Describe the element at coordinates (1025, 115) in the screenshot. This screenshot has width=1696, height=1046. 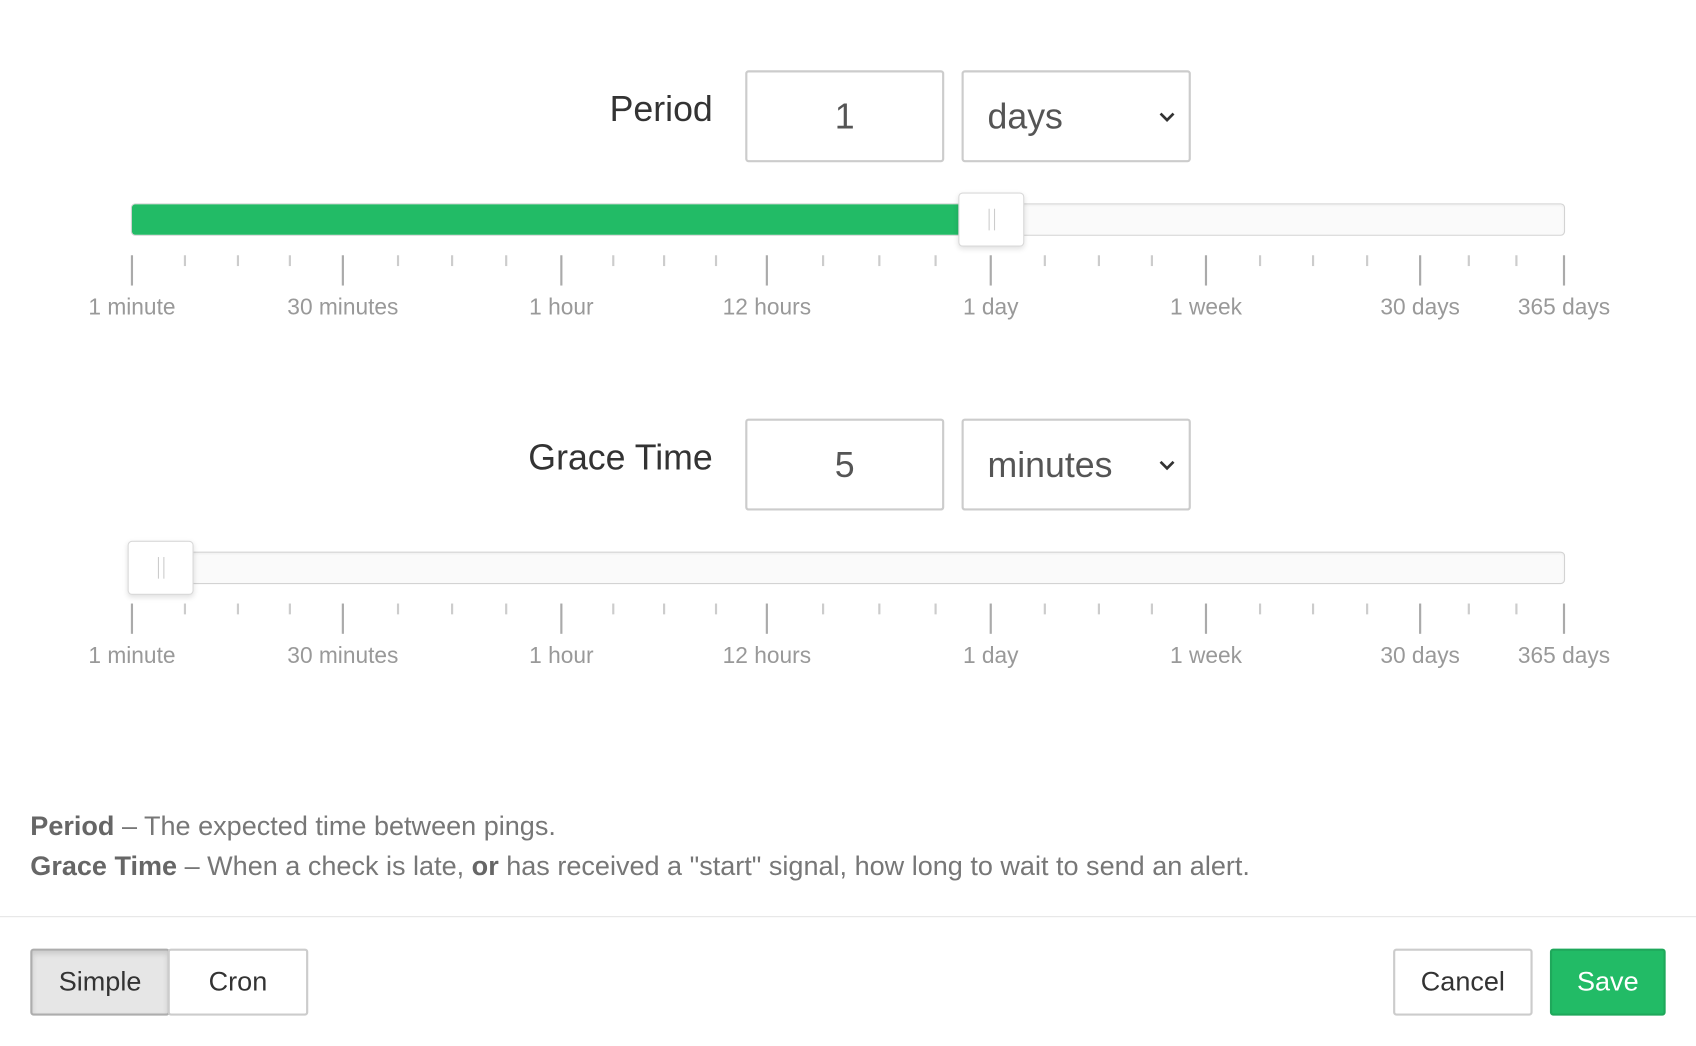
I see `period-unit-value: days` at that location.